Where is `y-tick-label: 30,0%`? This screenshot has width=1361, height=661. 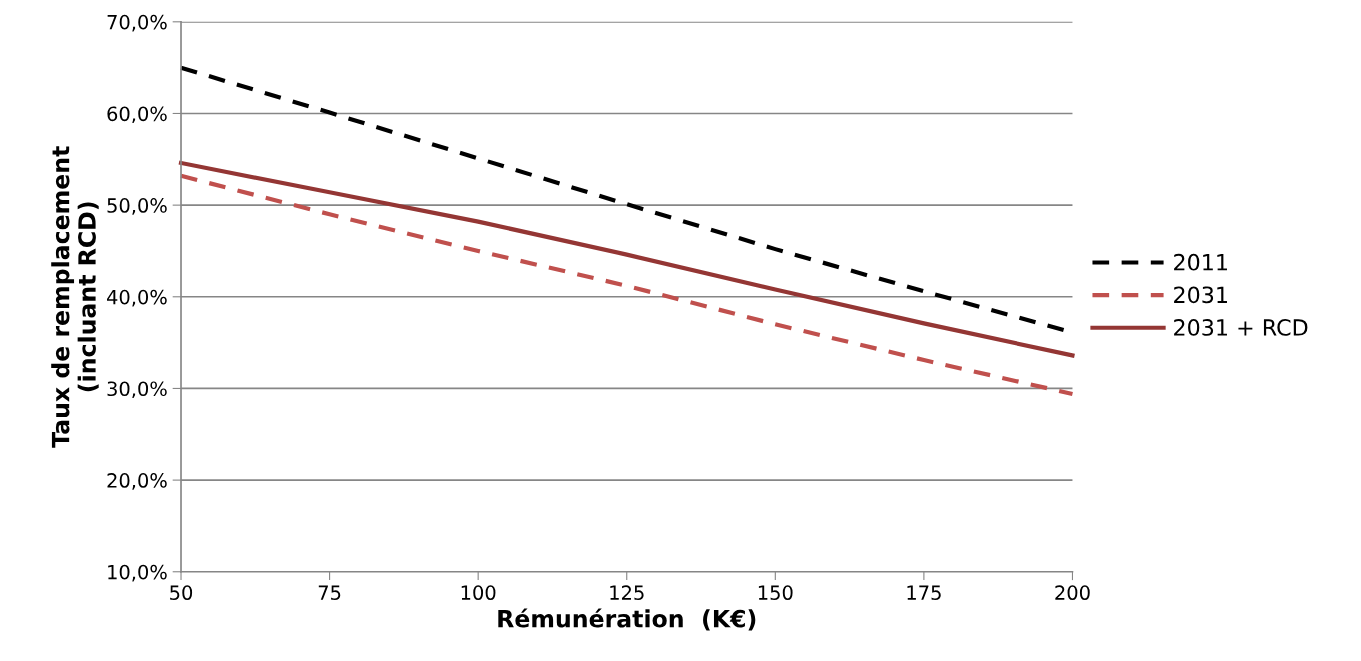 y-tick-label: 30,0% is located at coordinates (137, 390).